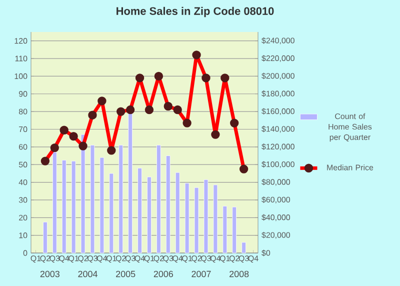  What do you see at coordinates (50, 274) in the screenshot?
I see `text: 2003` at bounding box center [50, 274].